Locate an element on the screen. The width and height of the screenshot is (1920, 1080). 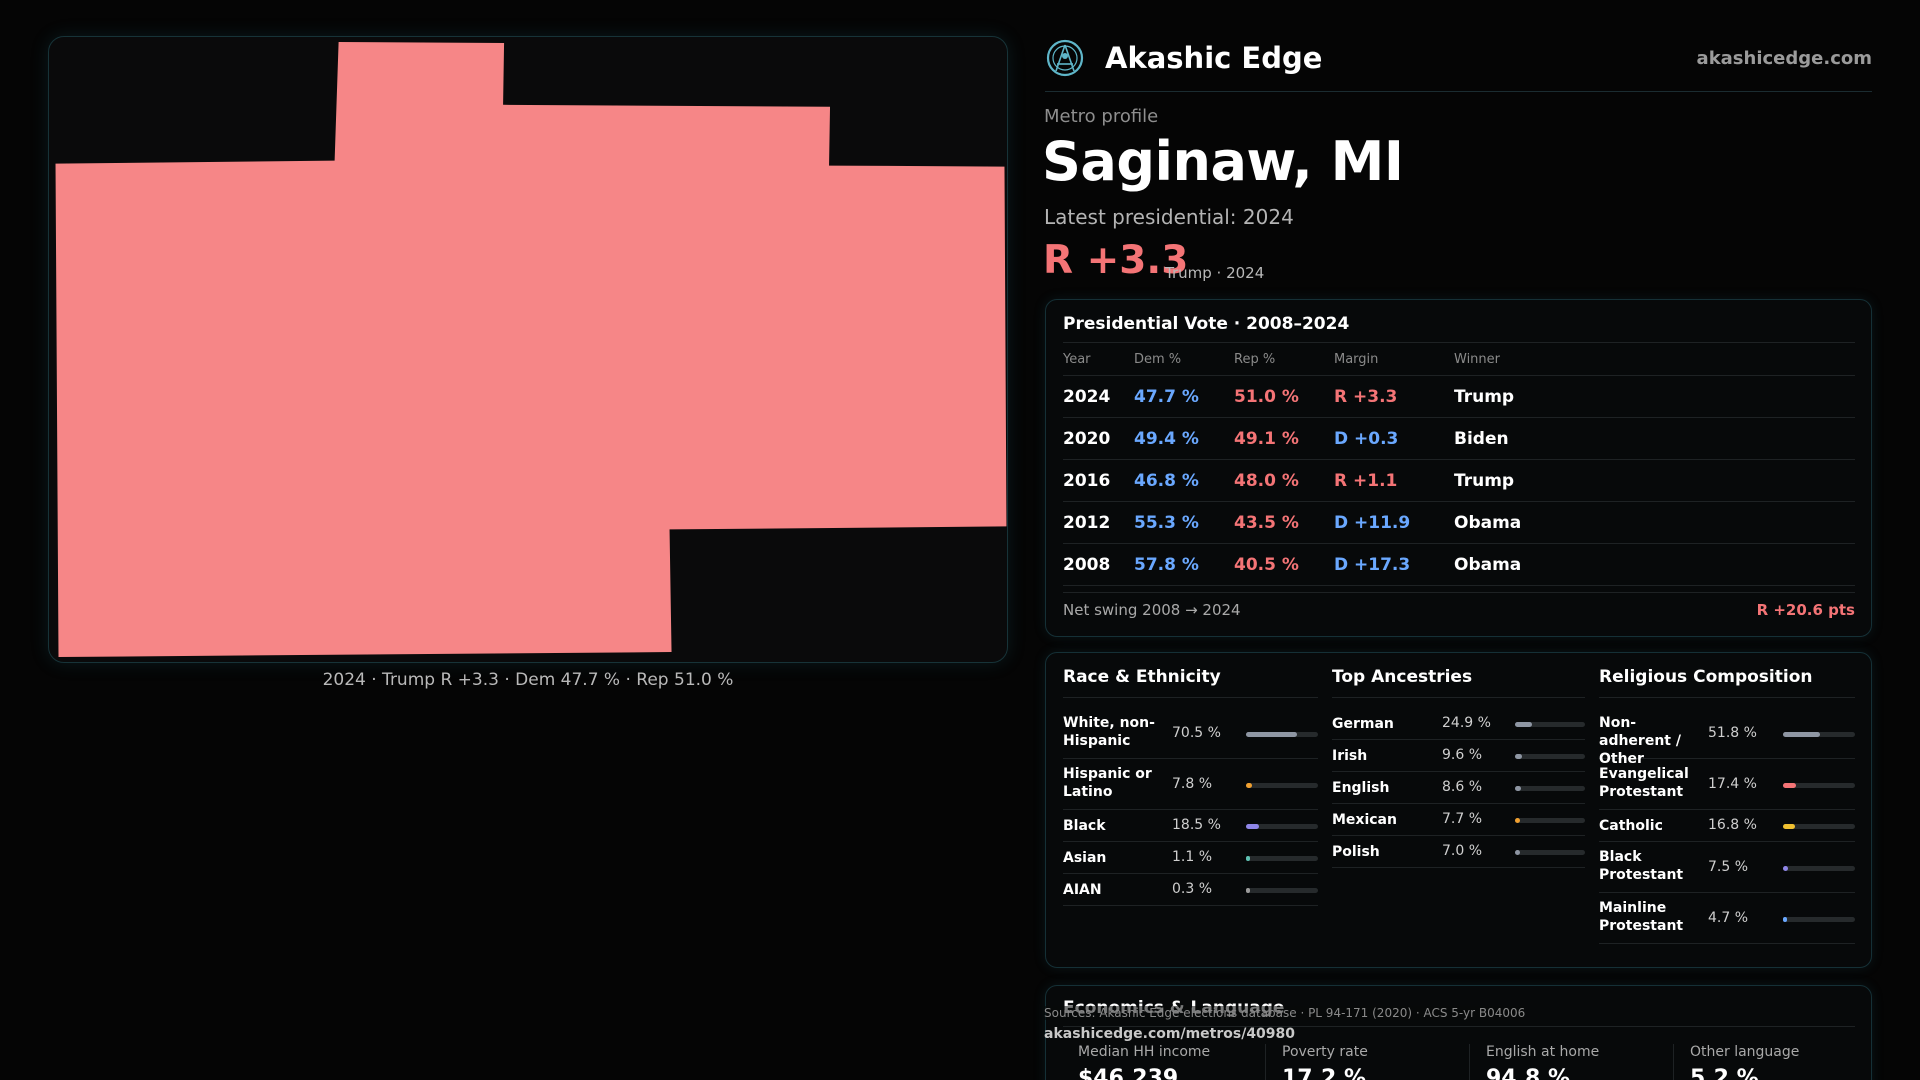
list-item: White, non-Hispanic 70.5 % is located at coordinates (1190, 733).